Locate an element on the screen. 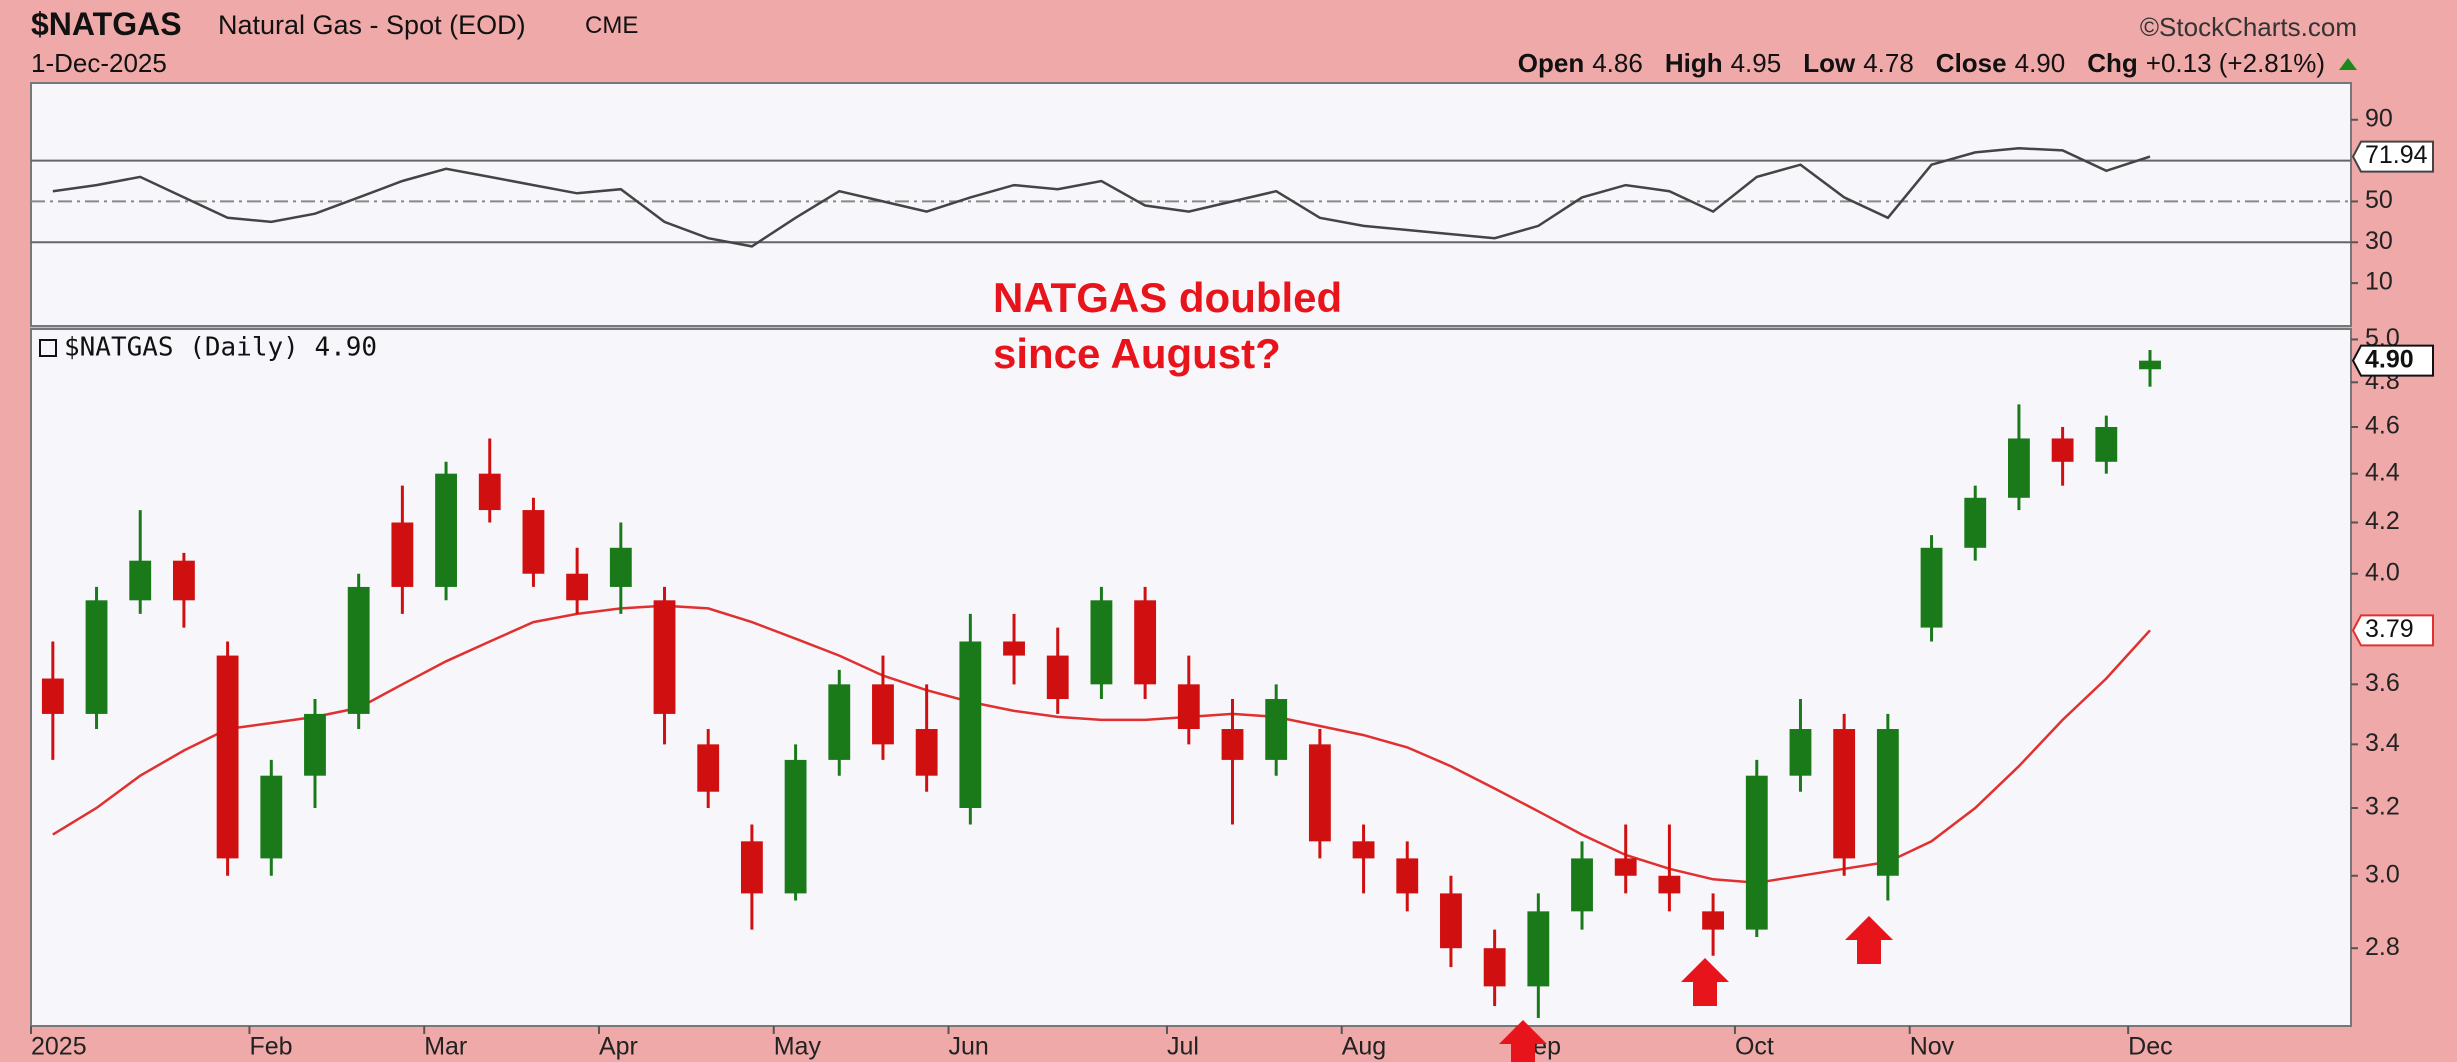 The image size is (2457, 1062). quote-value: 4.86 is located at coordinates (1617, 63).